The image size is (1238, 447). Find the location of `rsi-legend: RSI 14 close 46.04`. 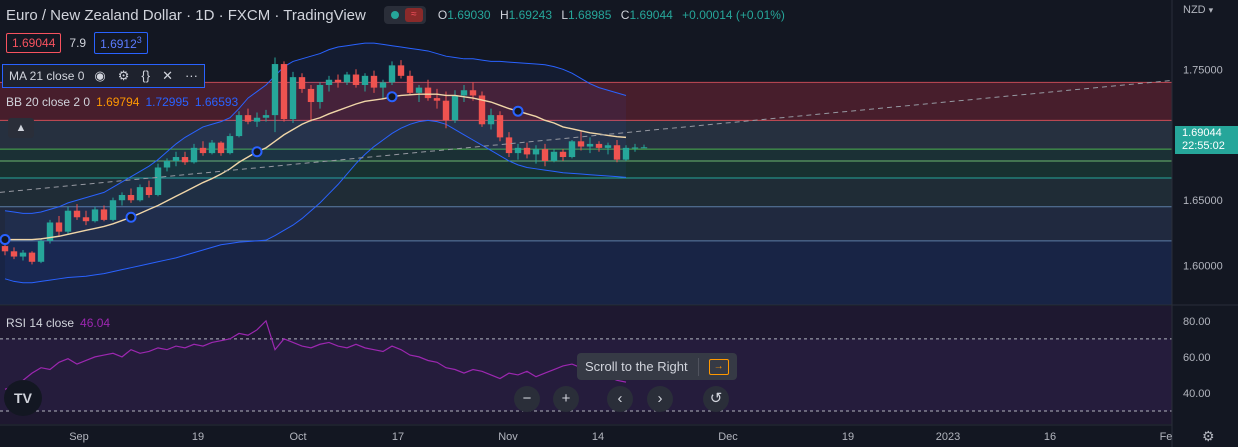

rsi-legend: RSI 14 close 46.04 is located at coordinates (58, 323).